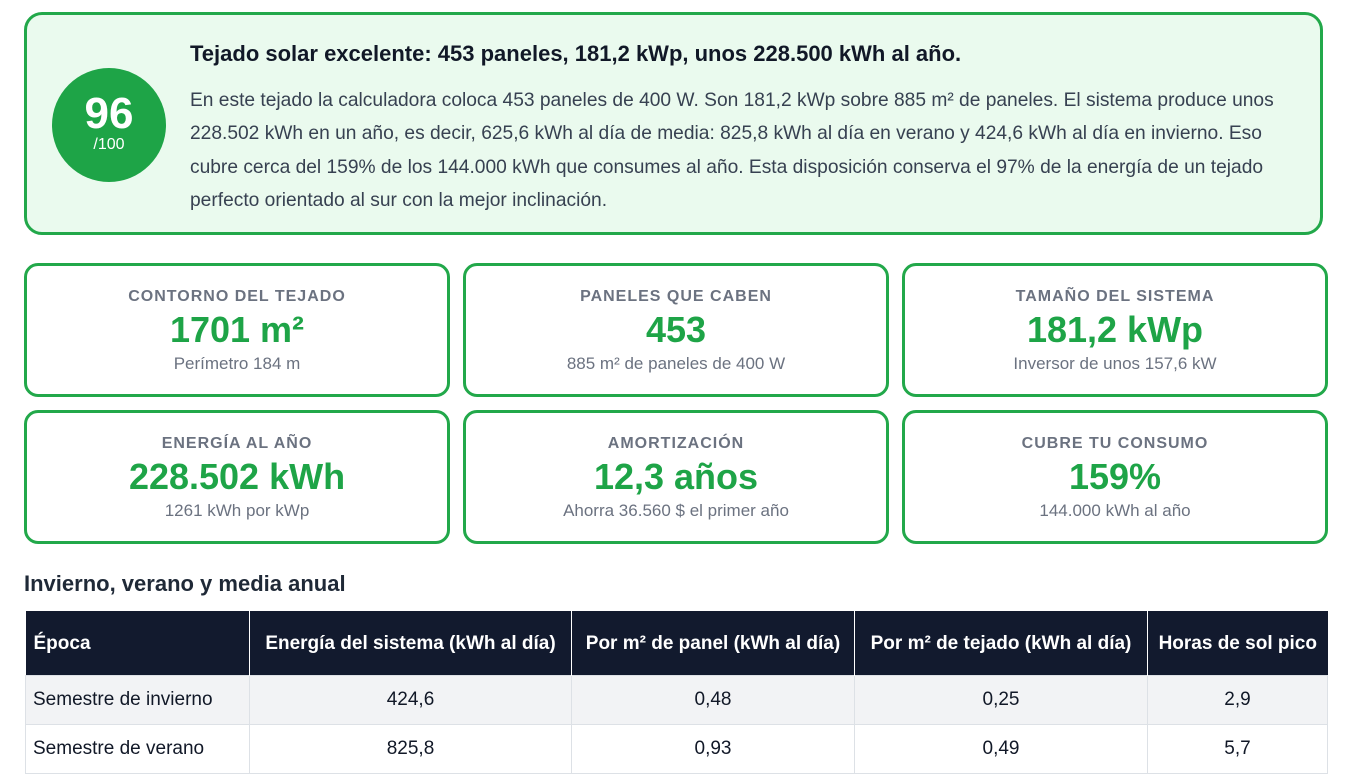 This screenshot has height=774, width=1352. I want to click on score-badge: 96 /100, so click(109, 125).